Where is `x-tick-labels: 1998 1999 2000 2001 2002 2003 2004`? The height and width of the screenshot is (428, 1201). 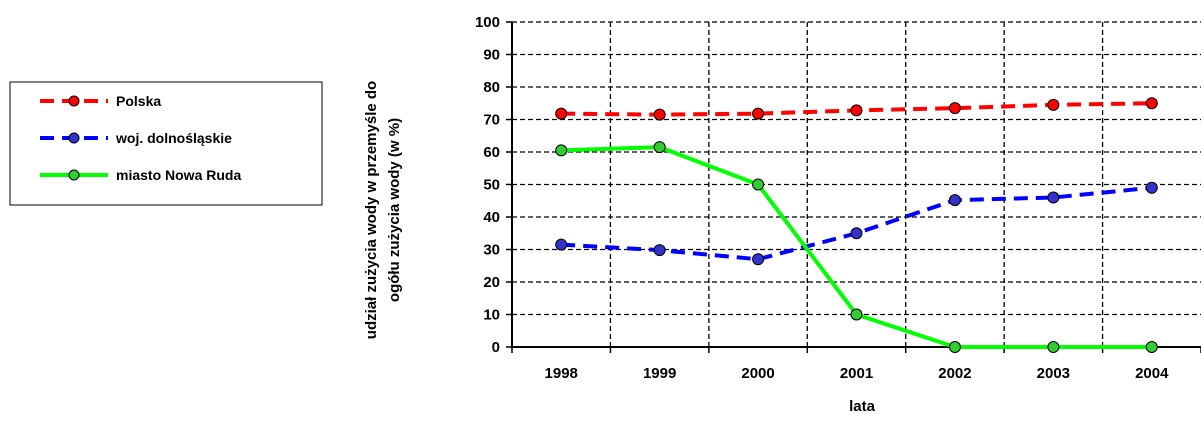 x-tick-labels: 1998 1999 2000 2001 2002 2003 2004 is located at coordinates (857, 373).